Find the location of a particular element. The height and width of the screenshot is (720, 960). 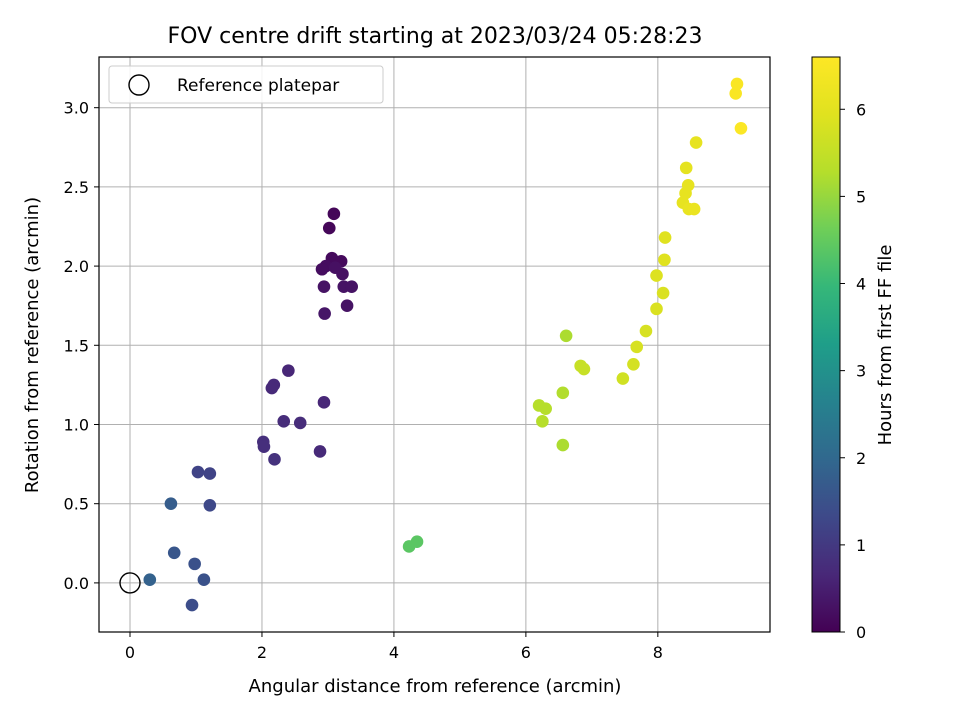

reference-point is located at coordinates (130, 583).